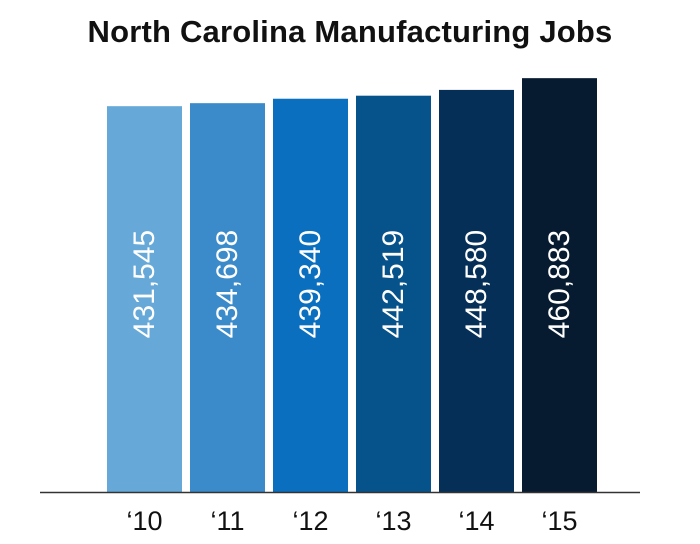  Describe the element at coordinates (476, 284) in the screenshot. I see `bar-value-label-4: 448,580` at that location.